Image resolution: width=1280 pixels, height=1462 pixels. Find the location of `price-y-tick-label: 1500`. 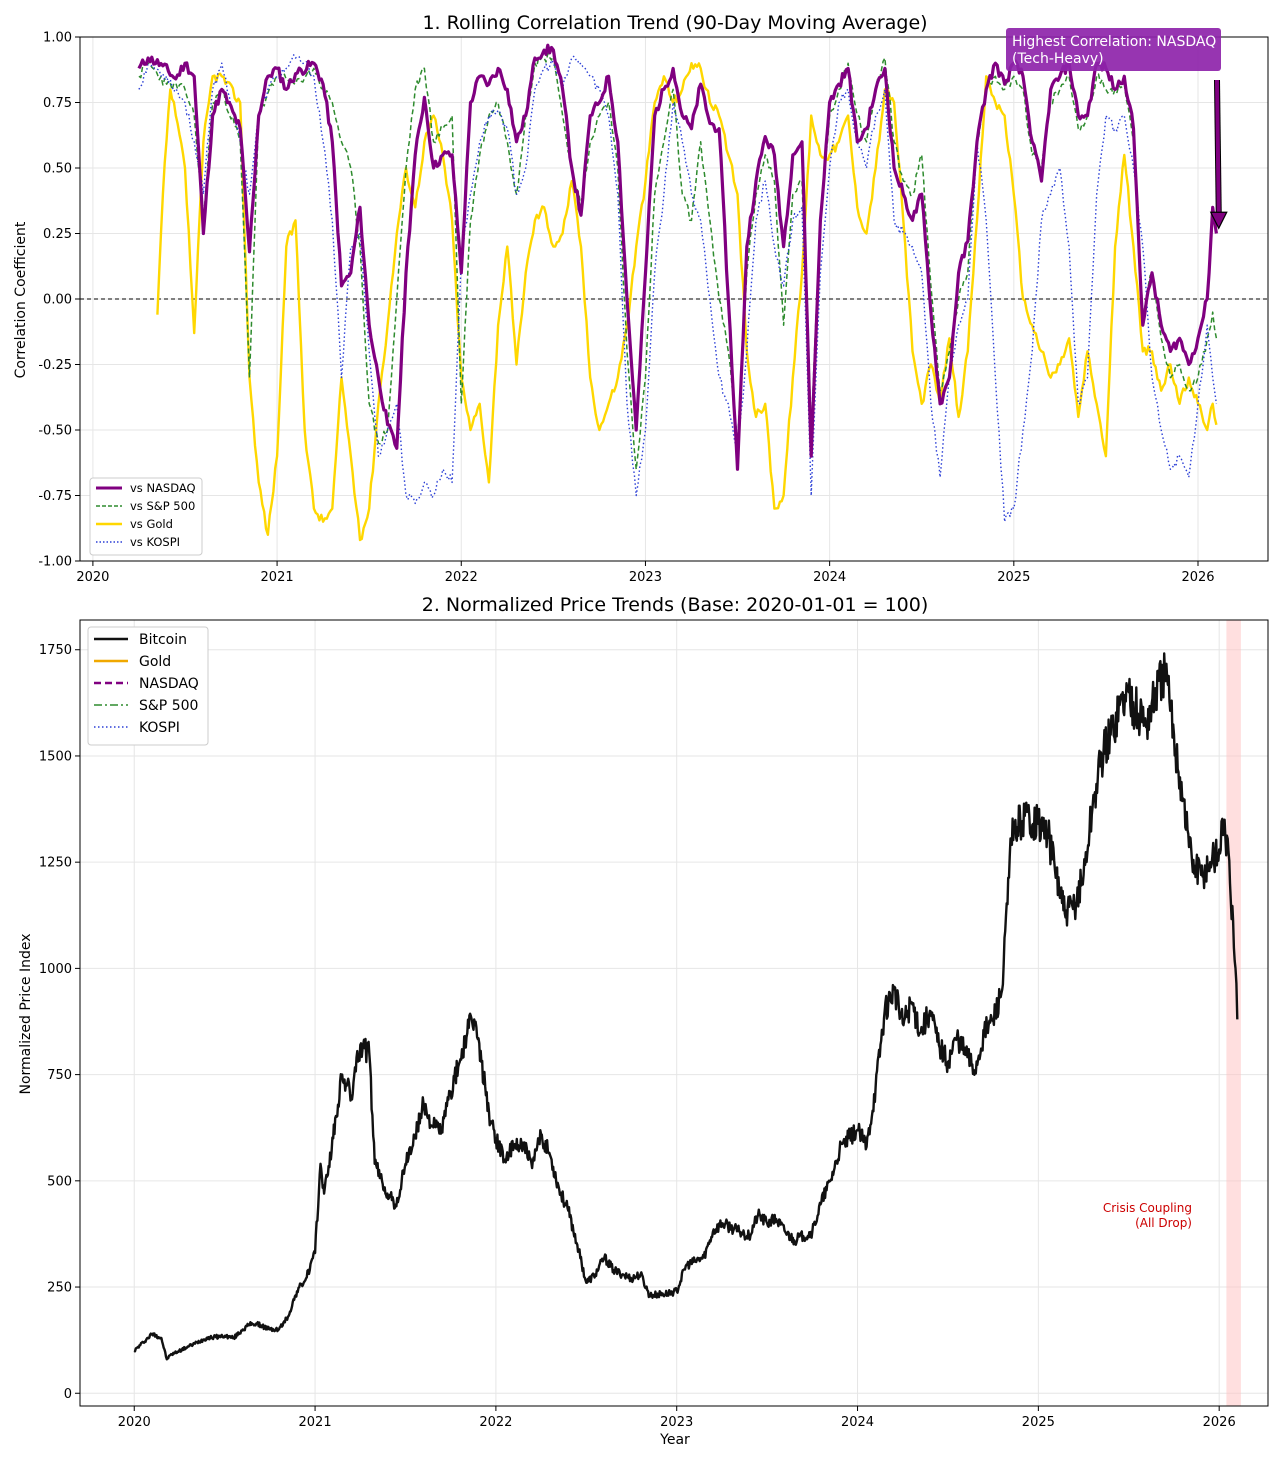

price-y-tick-label: 1500 is located at coordinates (55, 756).